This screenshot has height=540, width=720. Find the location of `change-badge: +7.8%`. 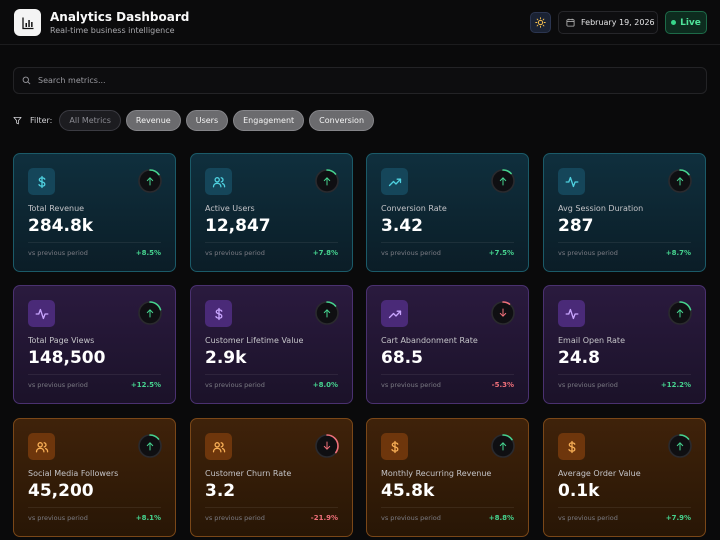

change-badge: +7.8% is located at coordinates (325, 253).